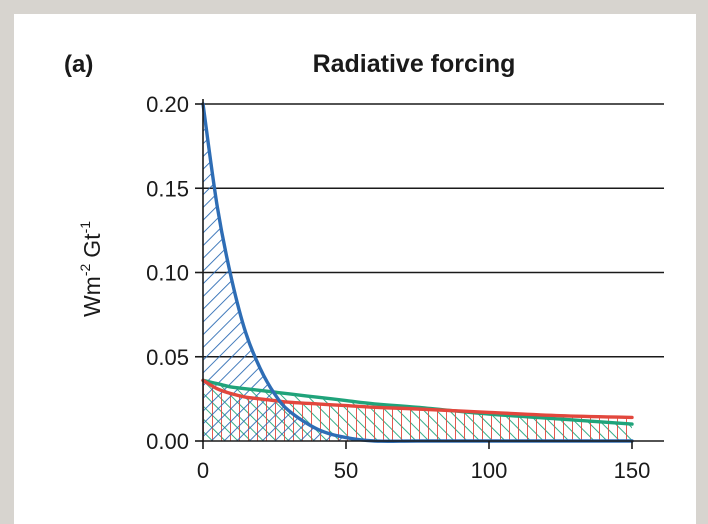 This screenshot has height=524, width=708. I want to click on y-axis-unit-1: Wm, so click(92, 296).